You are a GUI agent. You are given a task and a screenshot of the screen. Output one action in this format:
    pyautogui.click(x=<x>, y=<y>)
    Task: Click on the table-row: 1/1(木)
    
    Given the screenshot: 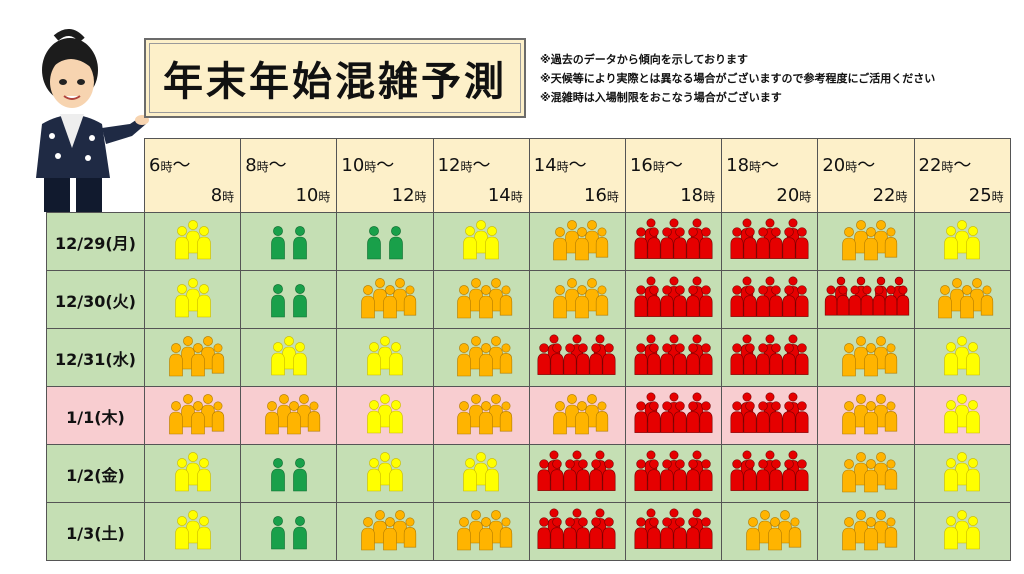 What is the action you would take?
    pyautogui.click(x=528, y=415)
    